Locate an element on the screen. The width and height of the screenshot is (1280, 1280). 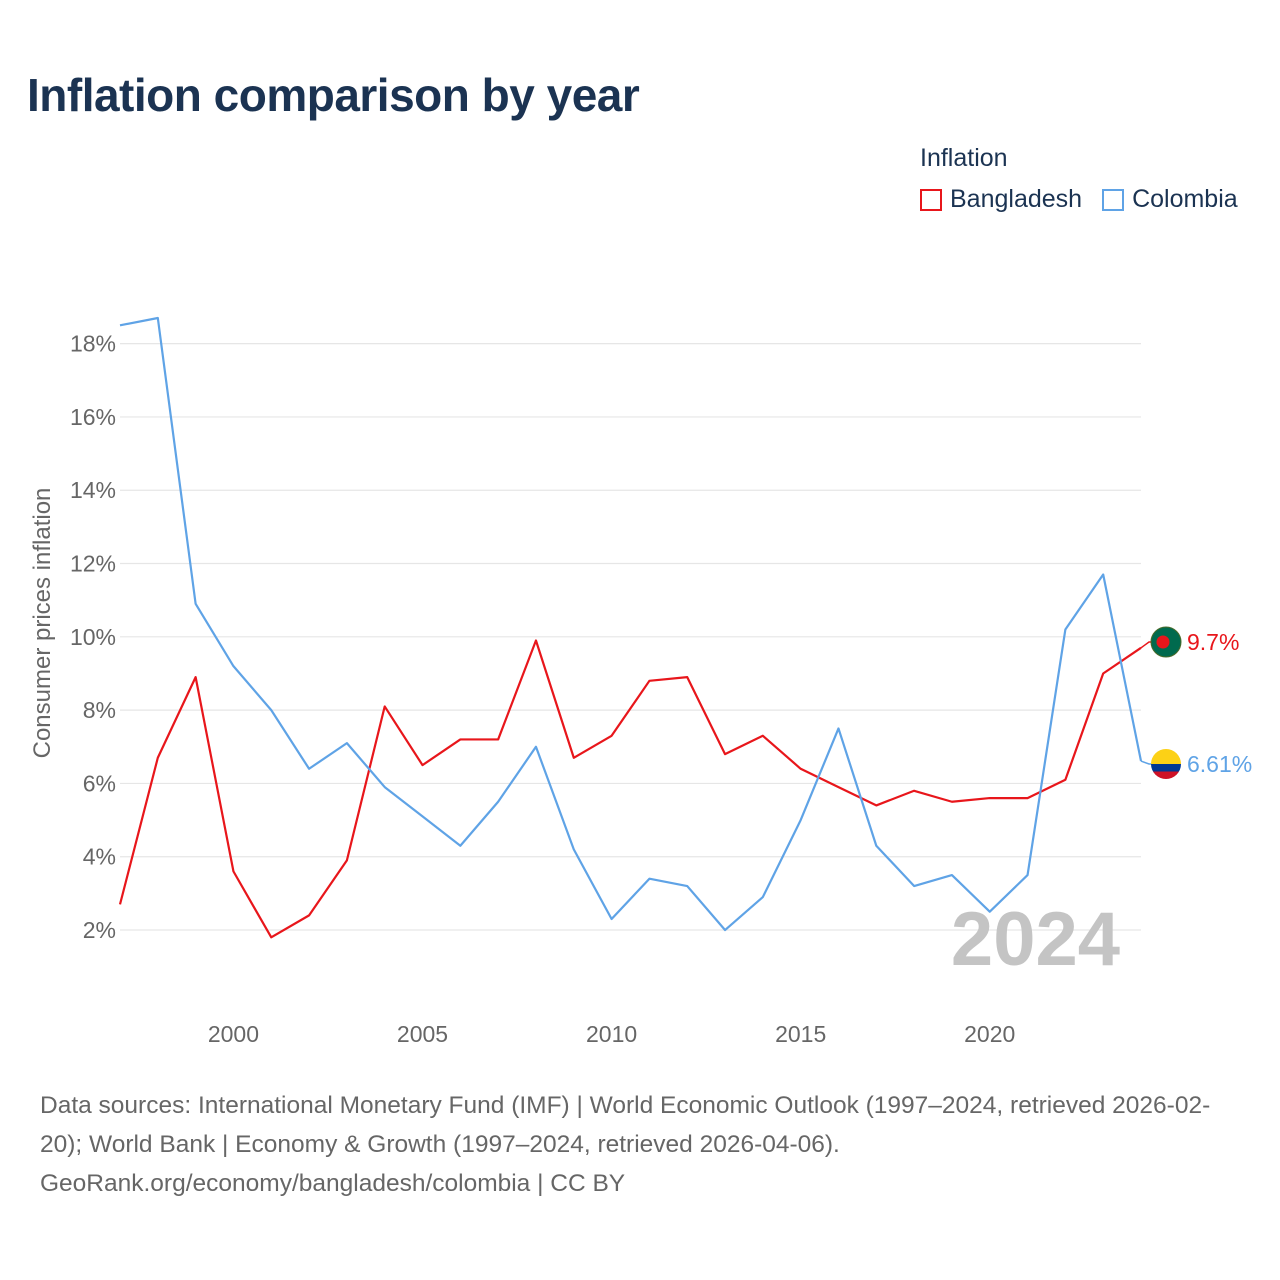
legend-item-bangladesh: Bangladesh is located at coordinates (1001, 199).